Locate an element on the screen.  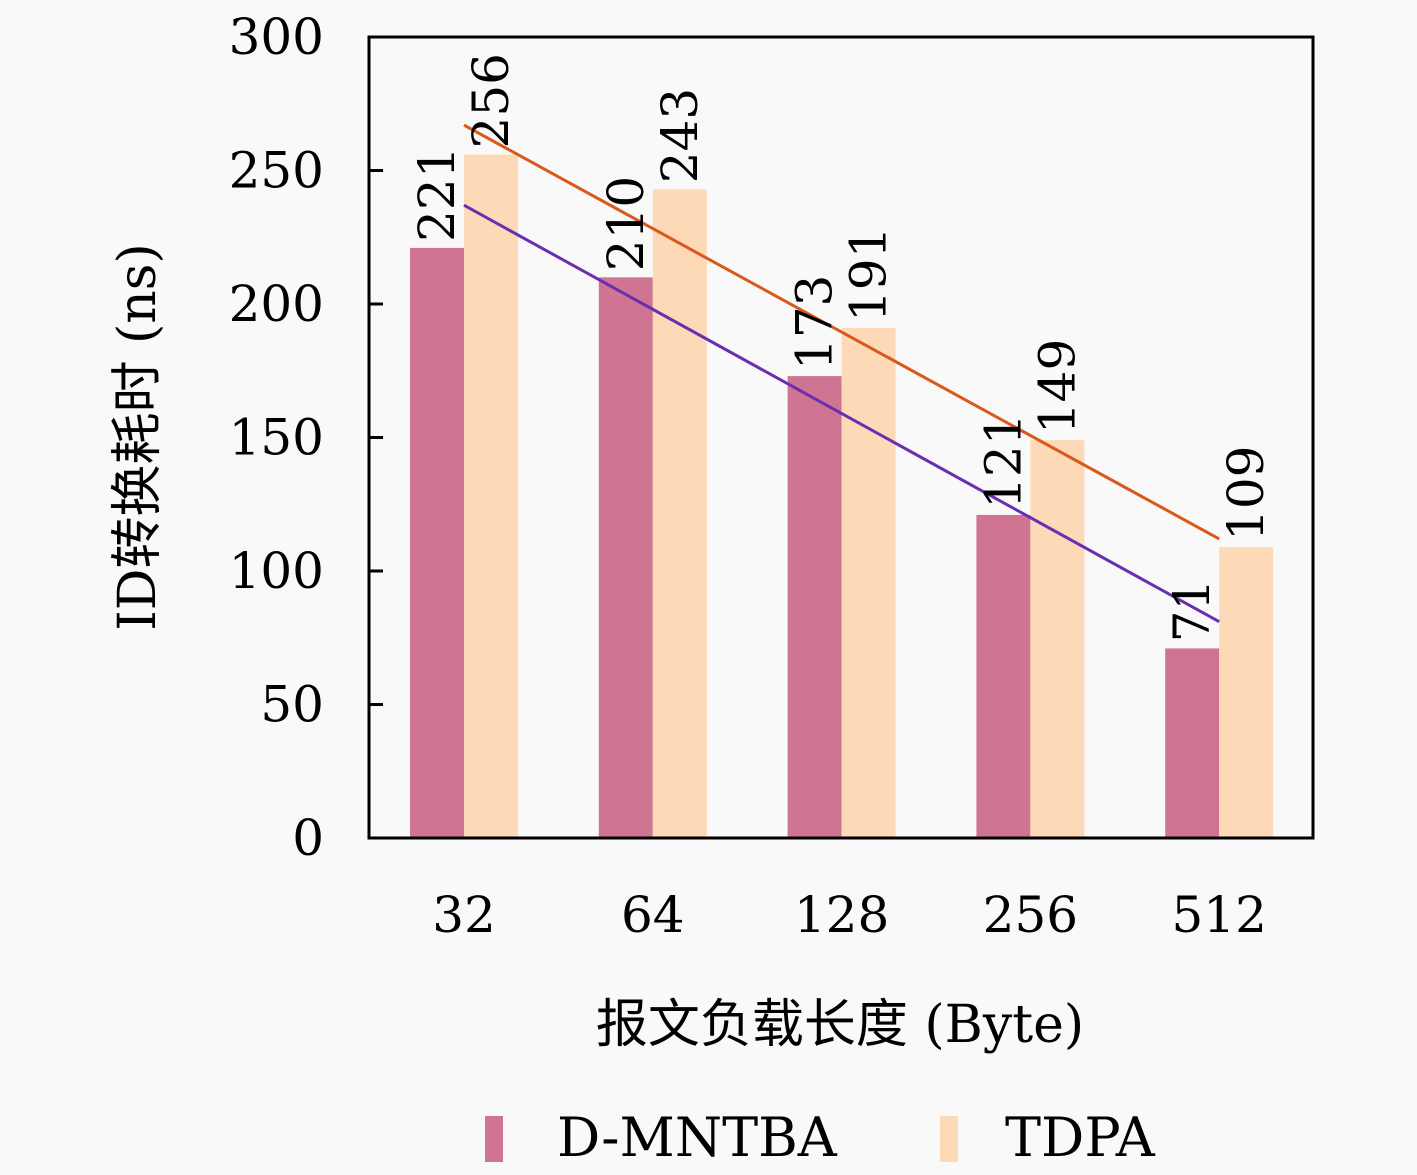
legend-swatch-d-mntba is located at coordinates (494, 1139).